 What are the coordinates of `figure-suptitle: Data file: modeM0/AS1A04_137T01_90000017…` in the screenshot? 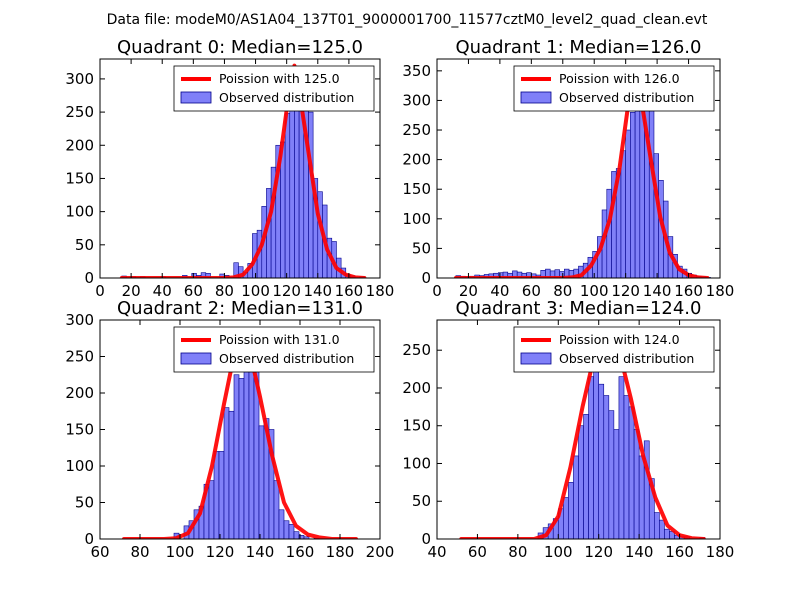 It's located at (407, 20).